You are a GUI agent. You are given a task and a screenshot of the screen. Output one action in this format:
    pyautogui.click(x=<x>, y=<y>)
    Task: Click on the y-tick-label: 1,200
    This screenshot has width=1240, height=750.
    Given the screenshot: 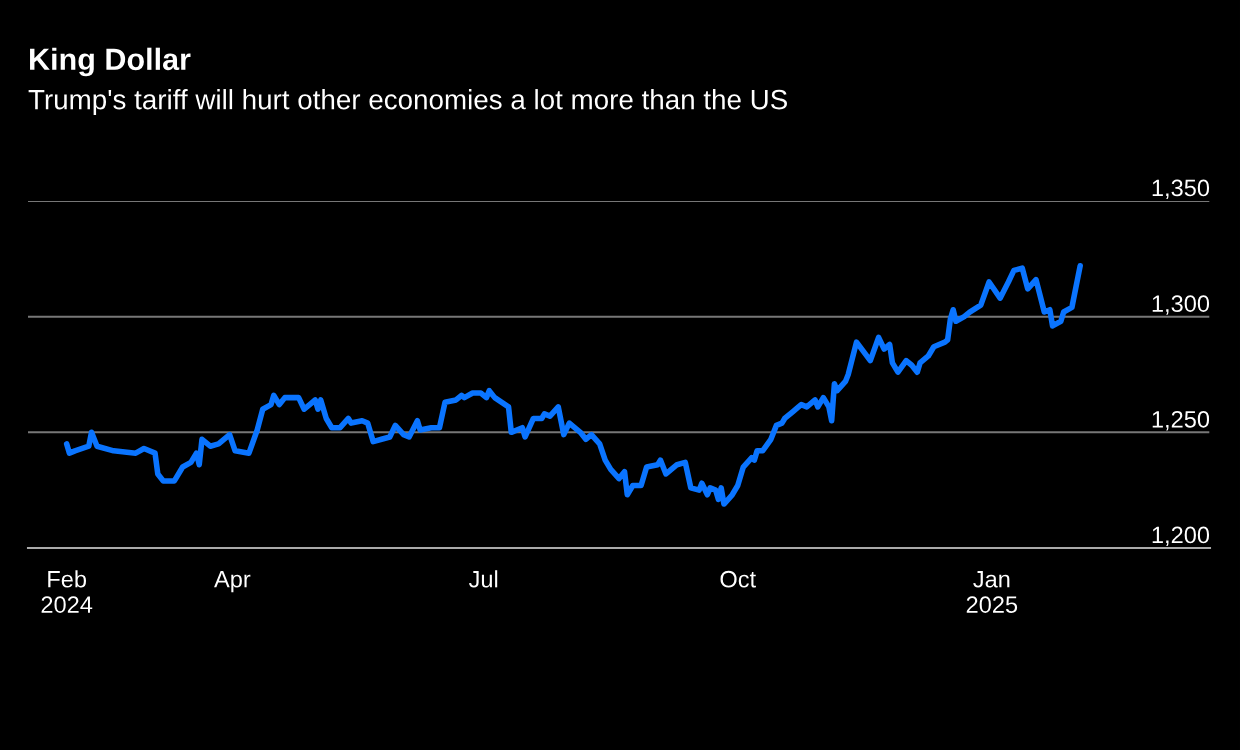 What is the action you would take?
    pyautogui.click(x=1181, y=536)
    